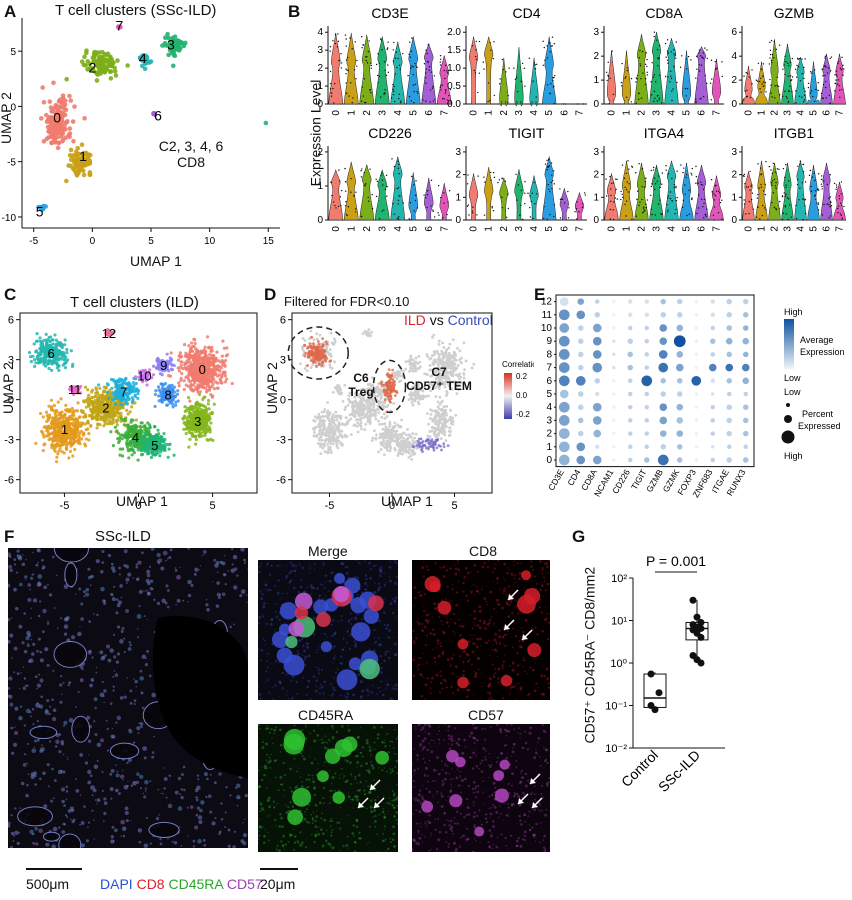 Image resolution: width=852 pixels, height=900 pixels. Describe the element at coordinates (489, 229) in the screenshot. I see `x-tick-label: 1` at that location.